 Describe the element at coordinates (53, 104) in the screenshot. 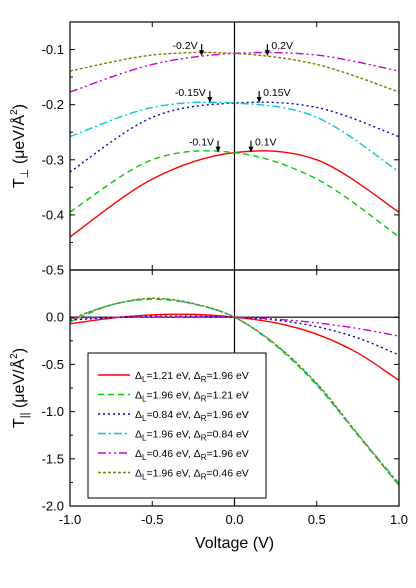

I see `y-tick-label: -0.2` at that location.